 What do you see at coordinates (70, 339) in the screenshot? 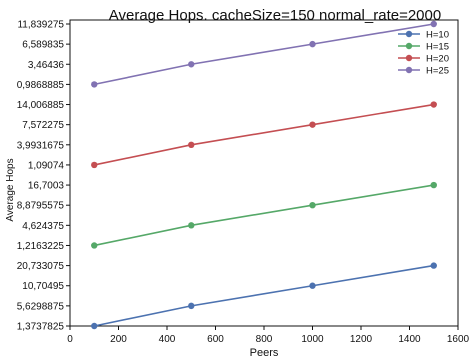
I see `x-tick-label: 0` at bounding box center [70, 339].